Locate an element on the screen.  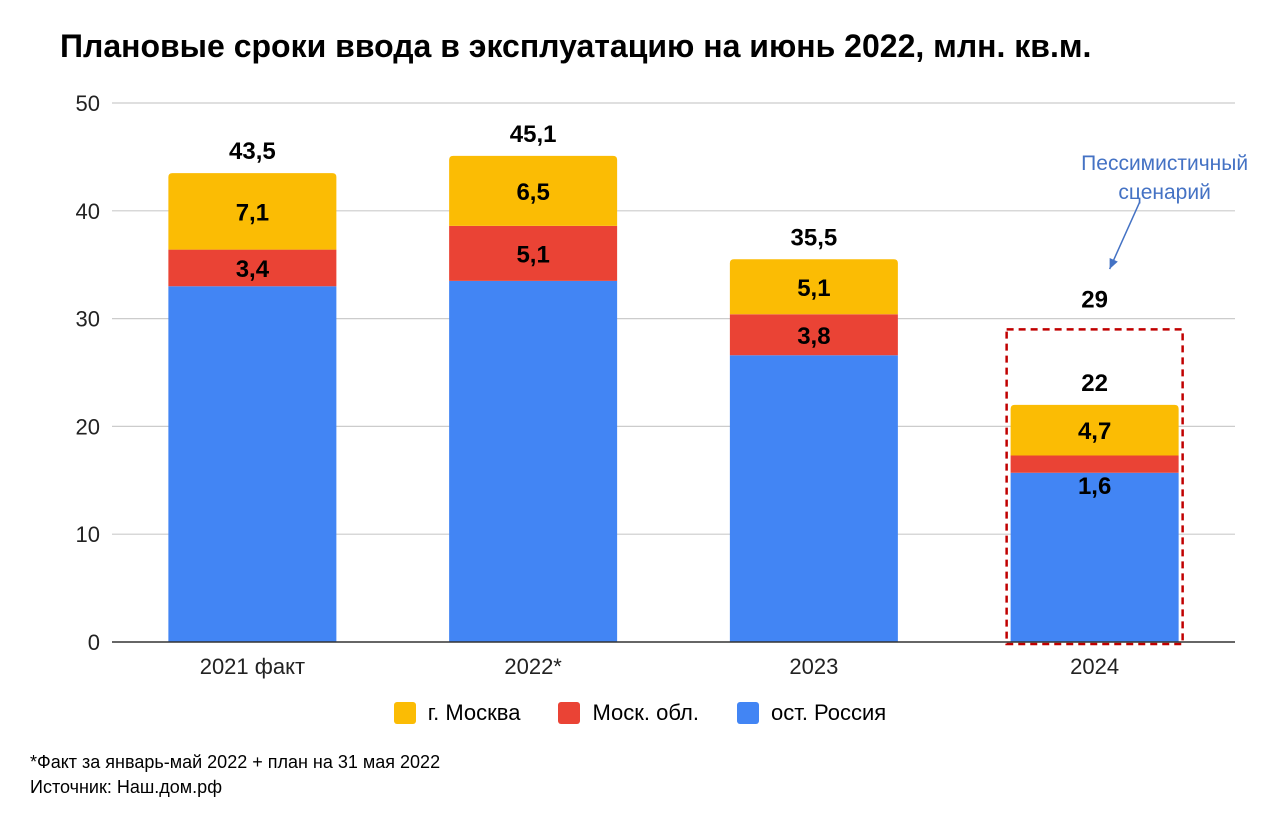
x-tick-label: 2023 is located at coordinates (813, 666).